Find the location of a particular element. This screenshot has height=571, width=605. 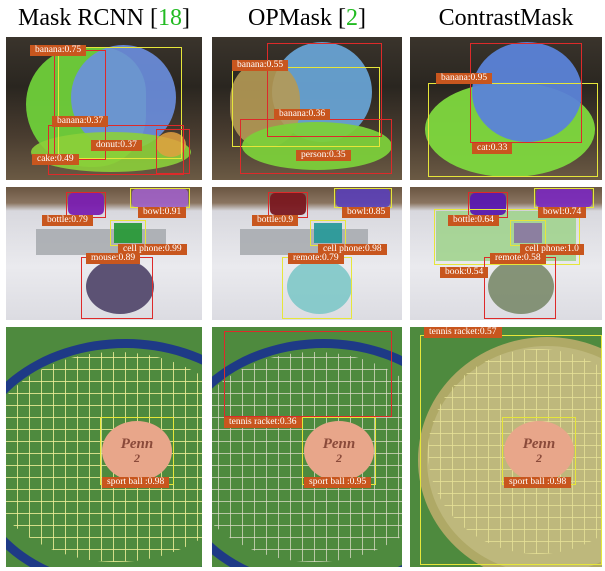

detection-label: banana:0.55 is located at coordinates (260, 65).